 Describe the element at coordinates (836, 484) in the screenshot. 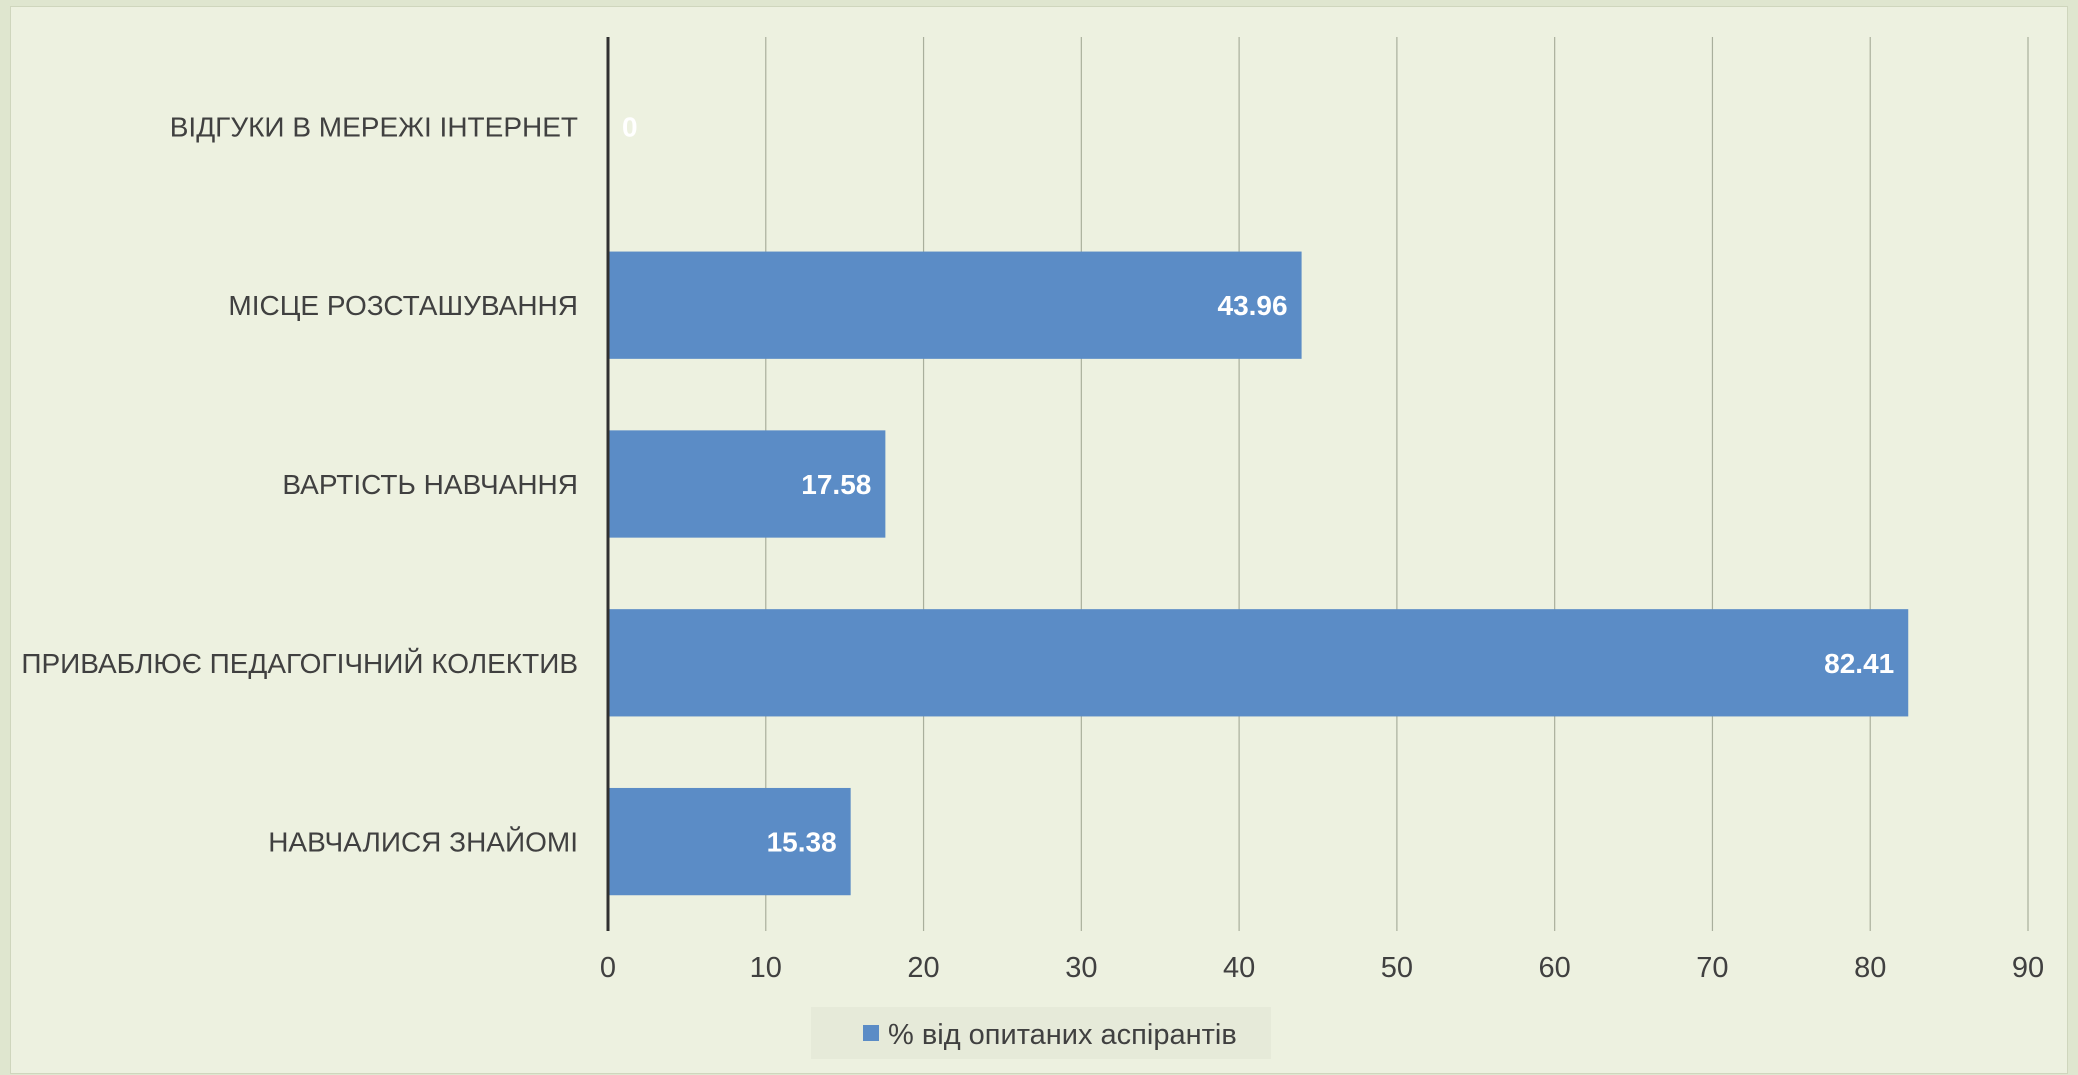

I see `value-label-2: 17.58` at that location.